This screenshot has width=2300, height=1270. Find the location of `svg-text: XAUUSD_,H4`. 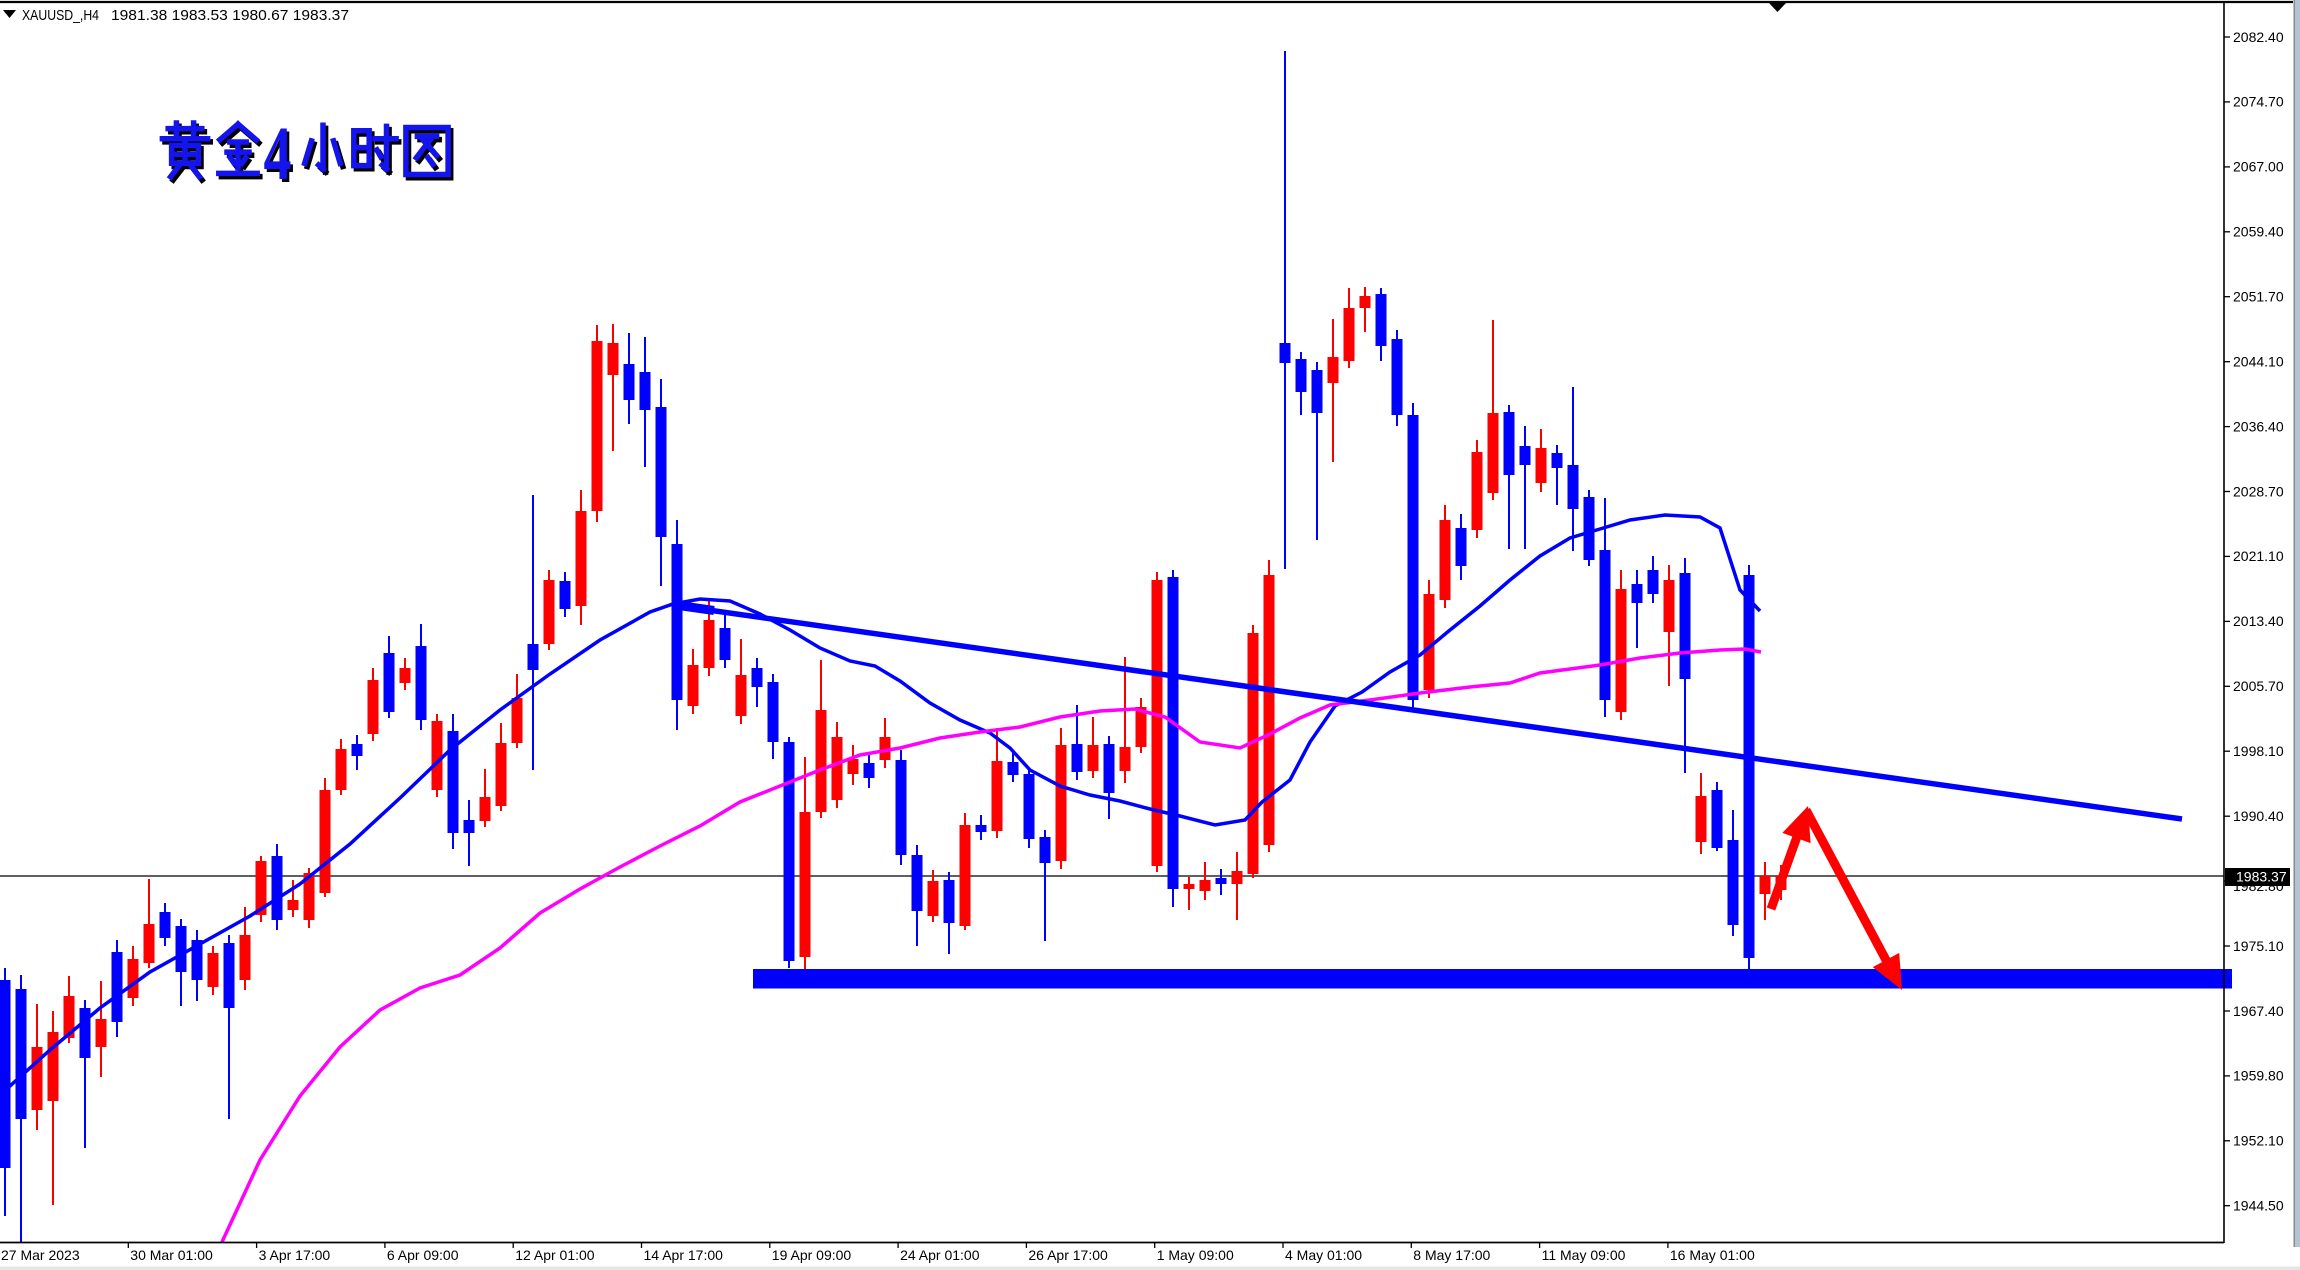

svg-text: XAUUSD_,H4 is located at coordinates (60, 15).